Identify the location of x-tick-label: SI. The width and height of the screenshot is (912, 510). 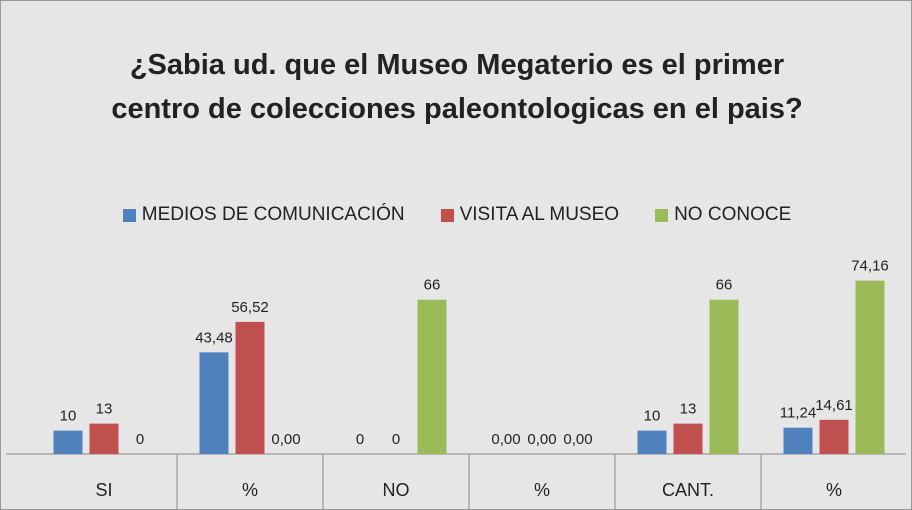
(103, 490).